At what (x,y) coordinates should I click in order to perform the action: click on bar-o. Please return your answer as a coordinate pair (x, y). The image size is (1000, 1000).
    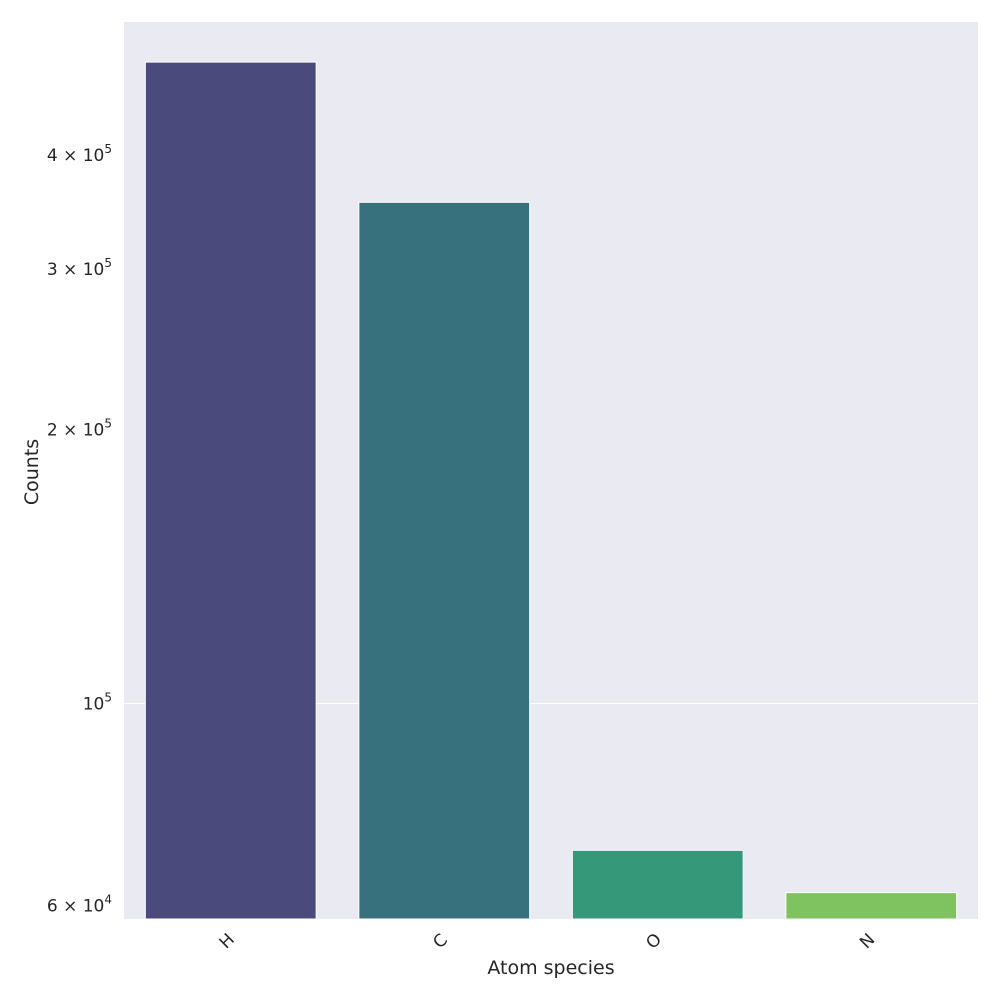
    Looking at the image, I should click on (657, 884).